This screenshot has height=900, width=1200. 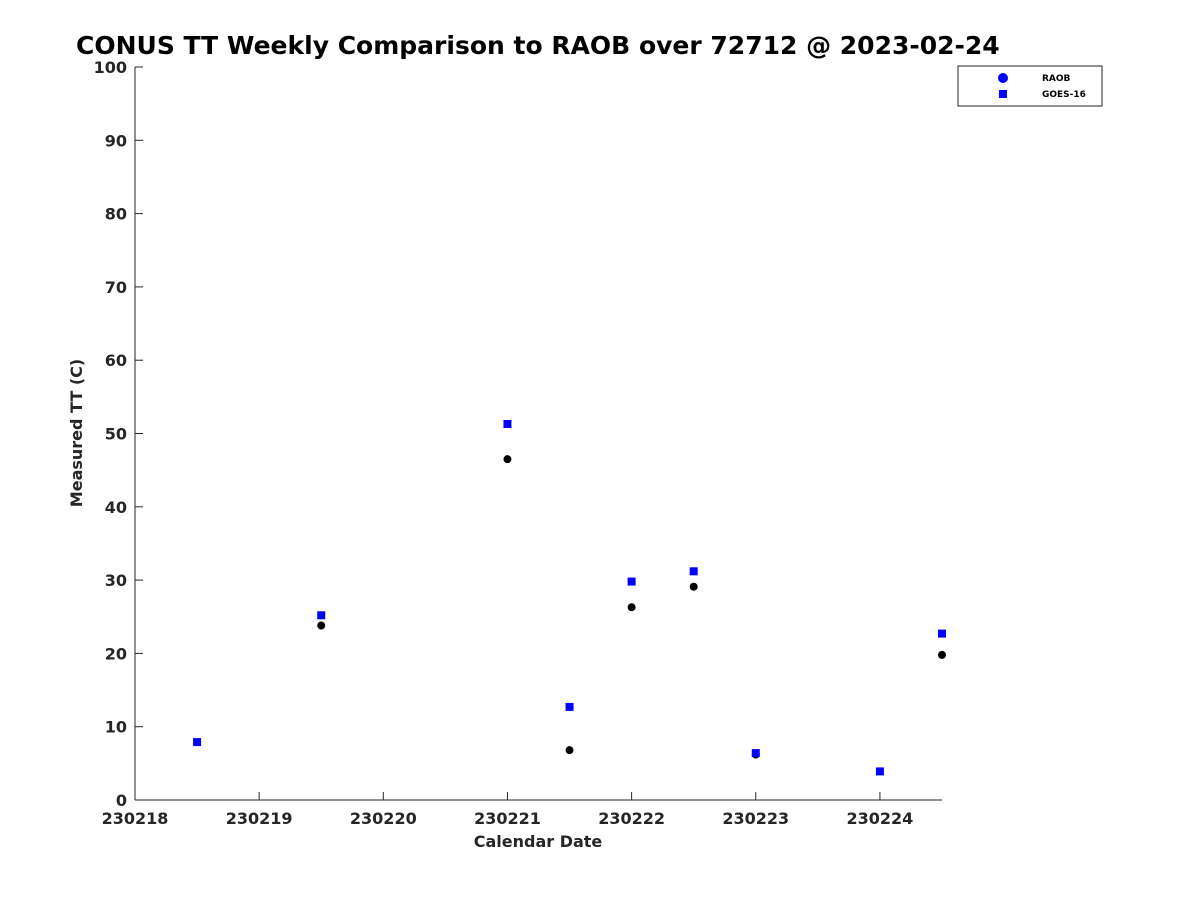 I want to click on y-tick-label: 60, so click(x=116, y=360).